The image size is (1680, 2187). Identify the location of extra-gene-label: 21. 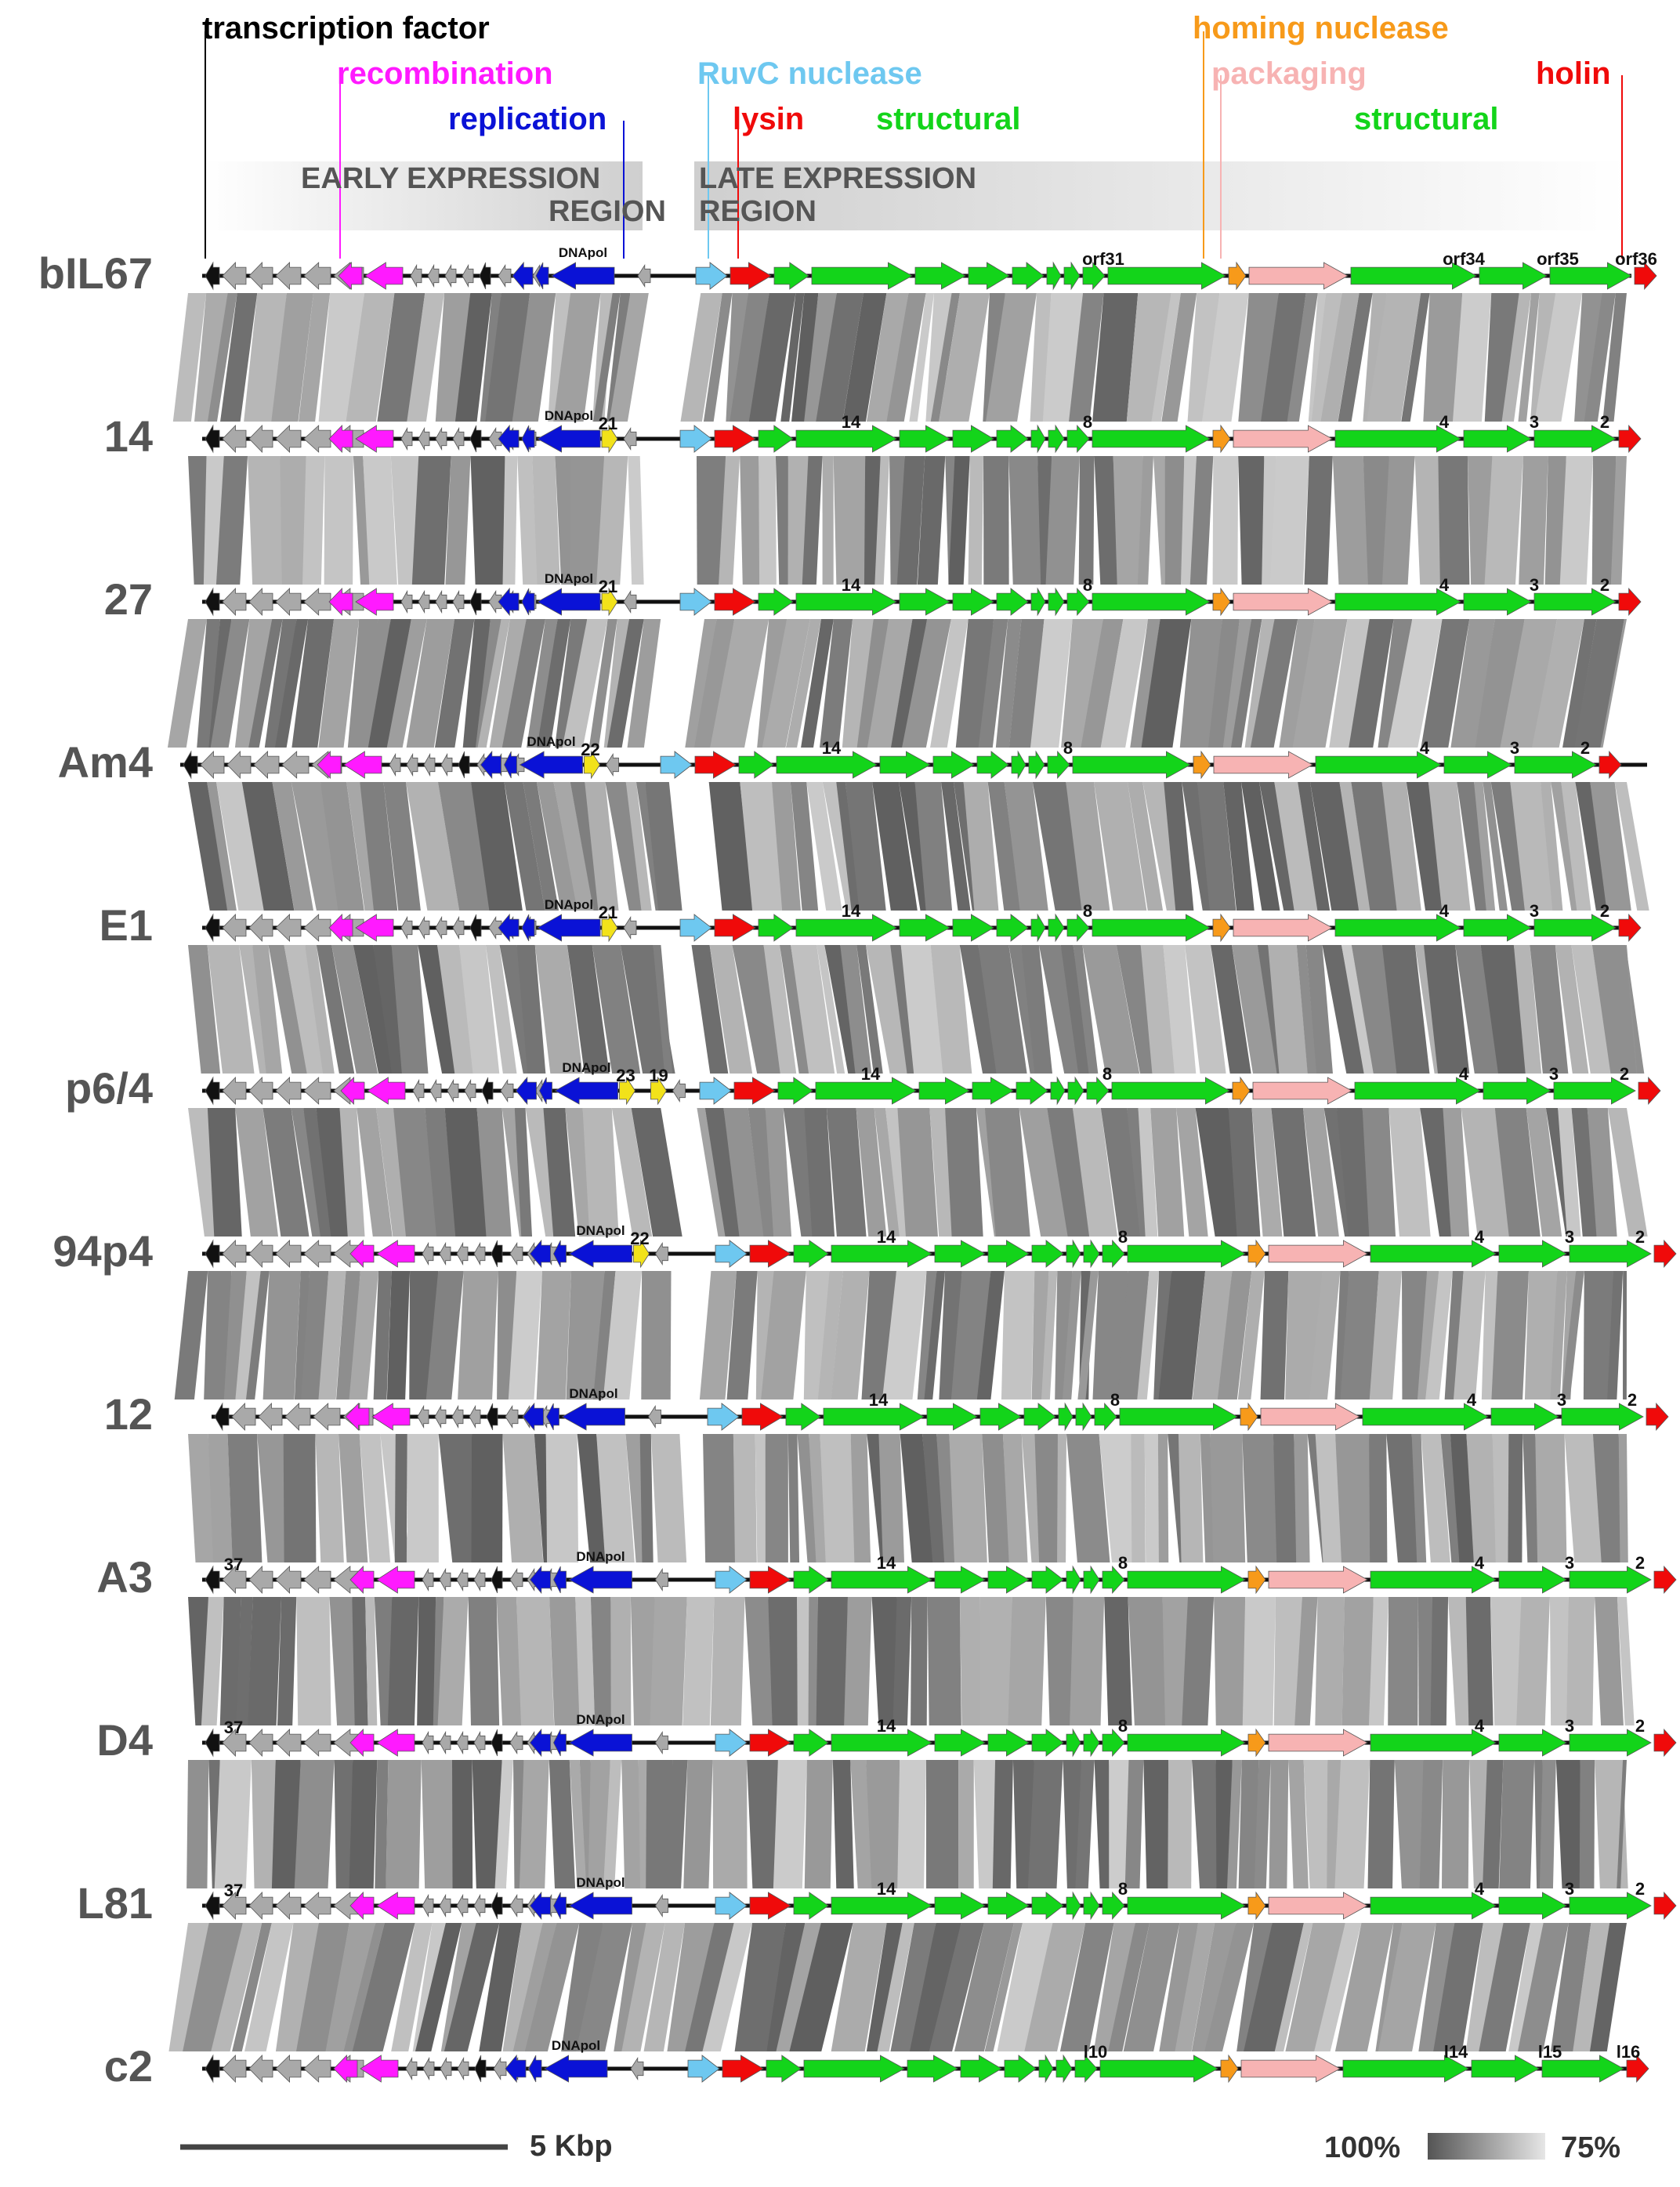
(608, 586).